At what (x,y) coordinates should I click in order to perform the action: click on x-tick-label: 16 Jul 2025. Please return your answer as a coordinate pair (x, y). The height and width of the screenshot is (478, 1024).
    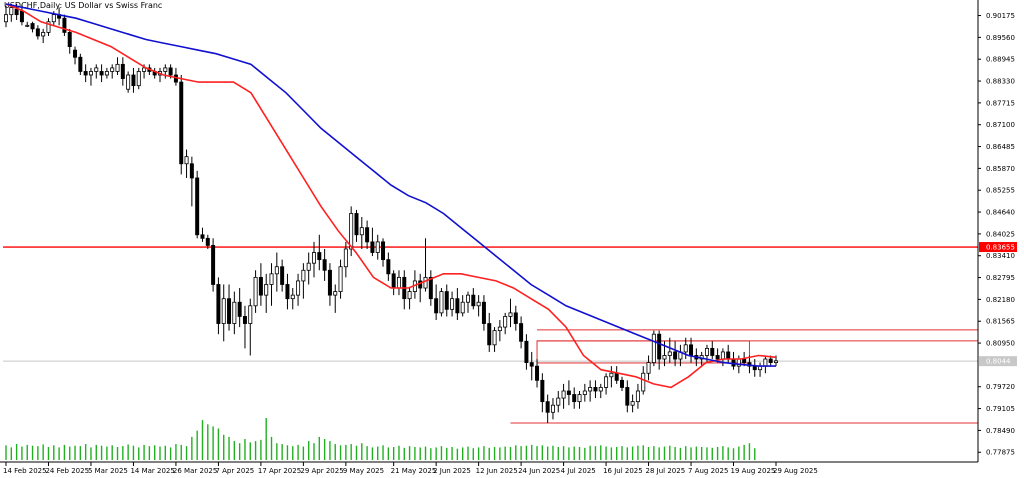
    Looking at the image, I should click on (623, 471).